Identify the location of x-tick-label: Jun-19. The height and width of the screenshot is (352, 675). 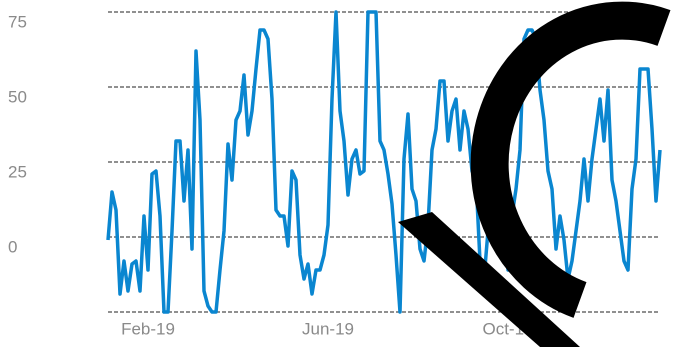
(328, 328).